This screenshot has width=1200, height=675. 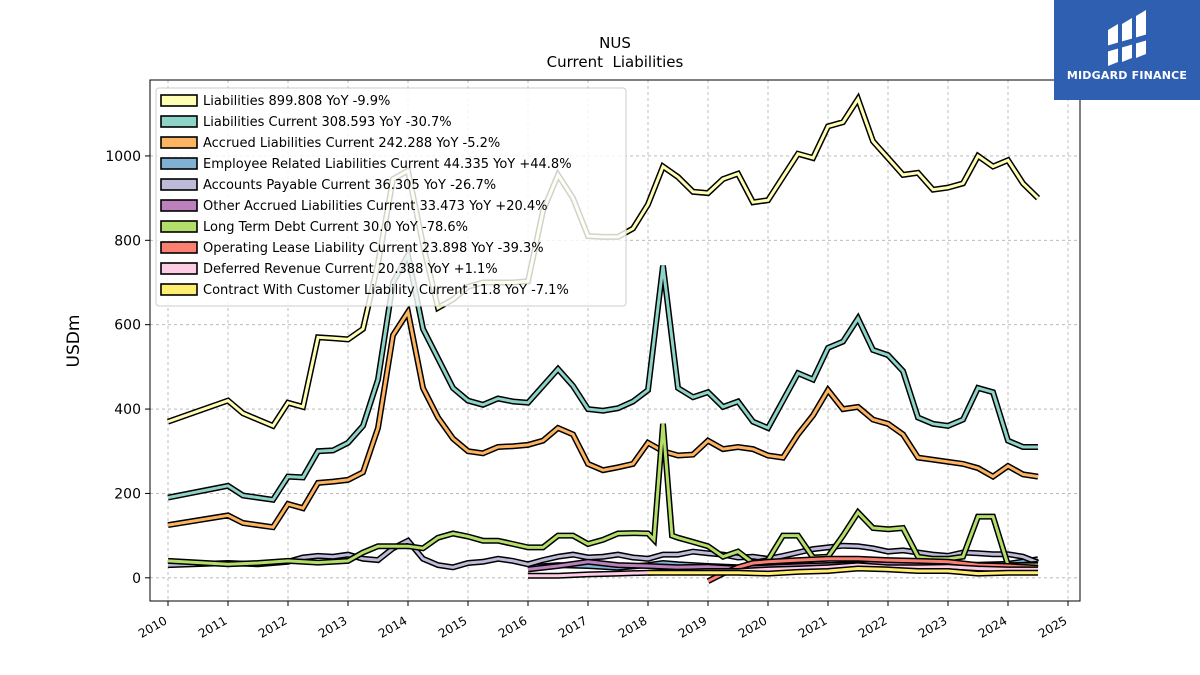 What do you see at coordinates (123, 157) in the screenshot?
I see `y-tick-label: 1000` at bounding box center [123, 157].